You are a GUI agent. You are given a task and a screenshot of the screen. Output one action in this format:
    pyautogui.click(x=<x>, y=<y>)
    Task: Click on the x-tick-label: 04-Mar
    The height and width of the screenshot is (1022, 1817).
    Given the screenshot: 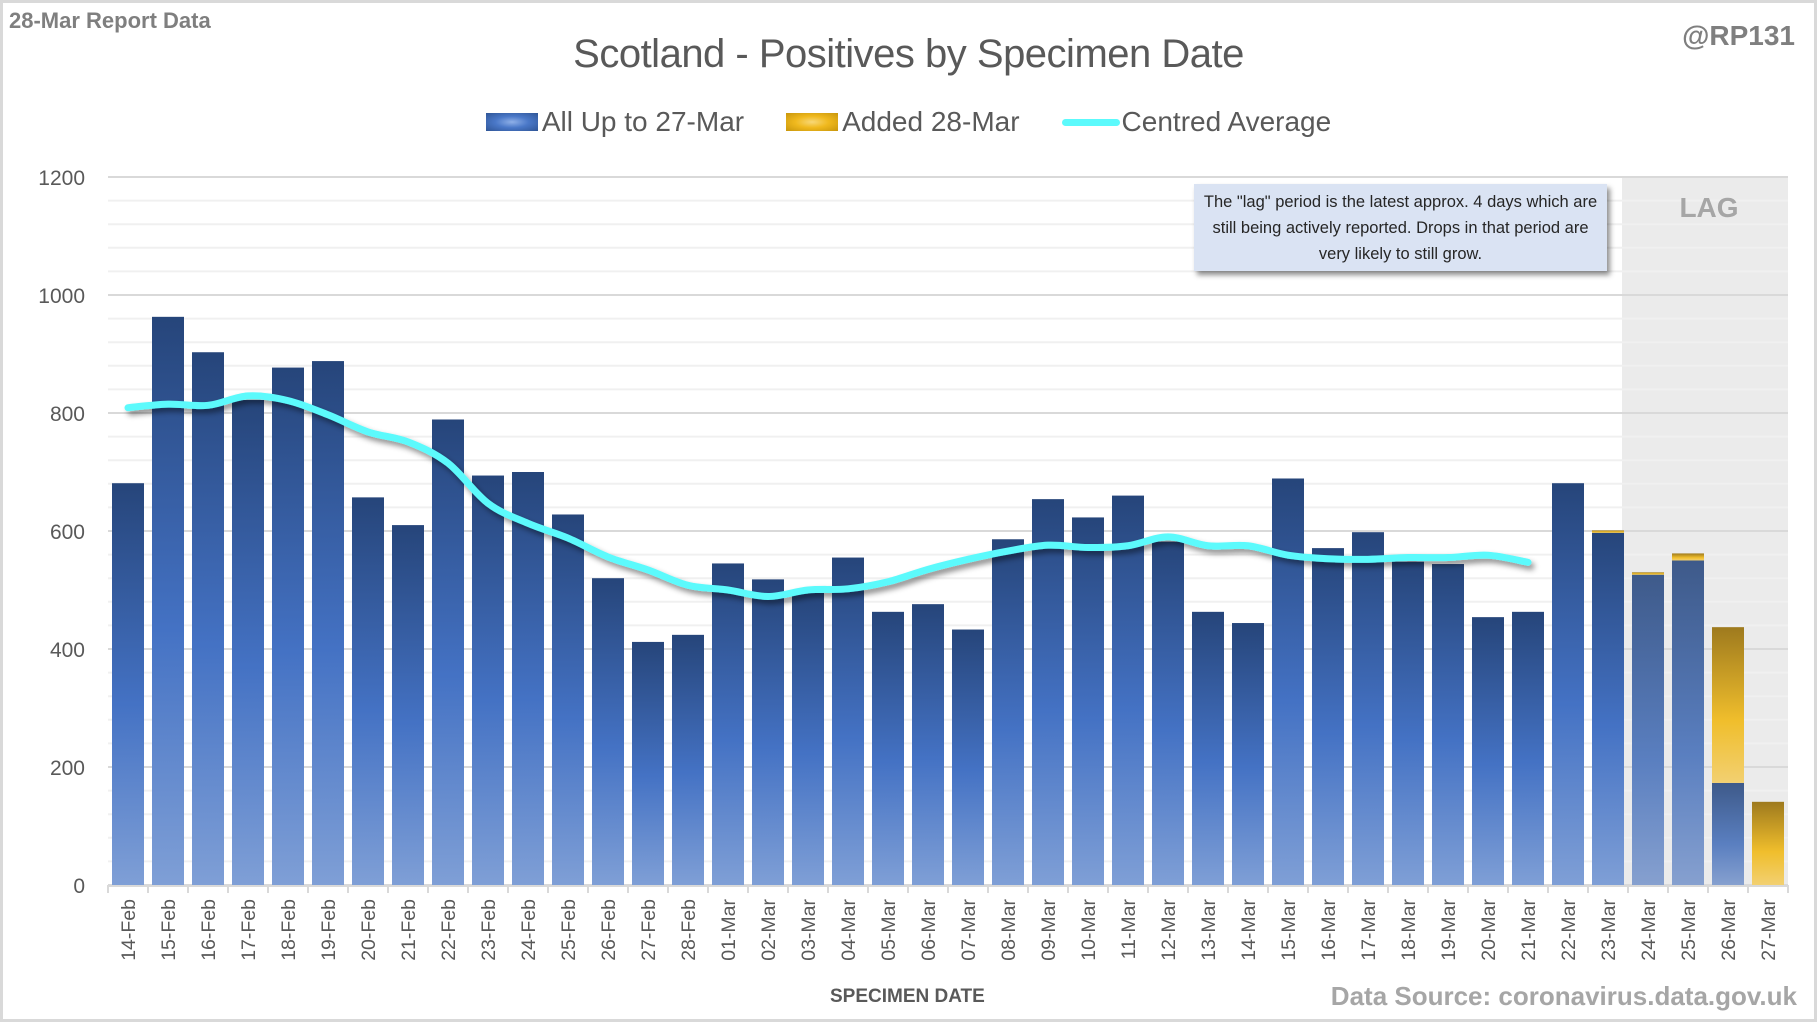 What is the action you would take?
    pyautogui.click(x=849, y=930)
    